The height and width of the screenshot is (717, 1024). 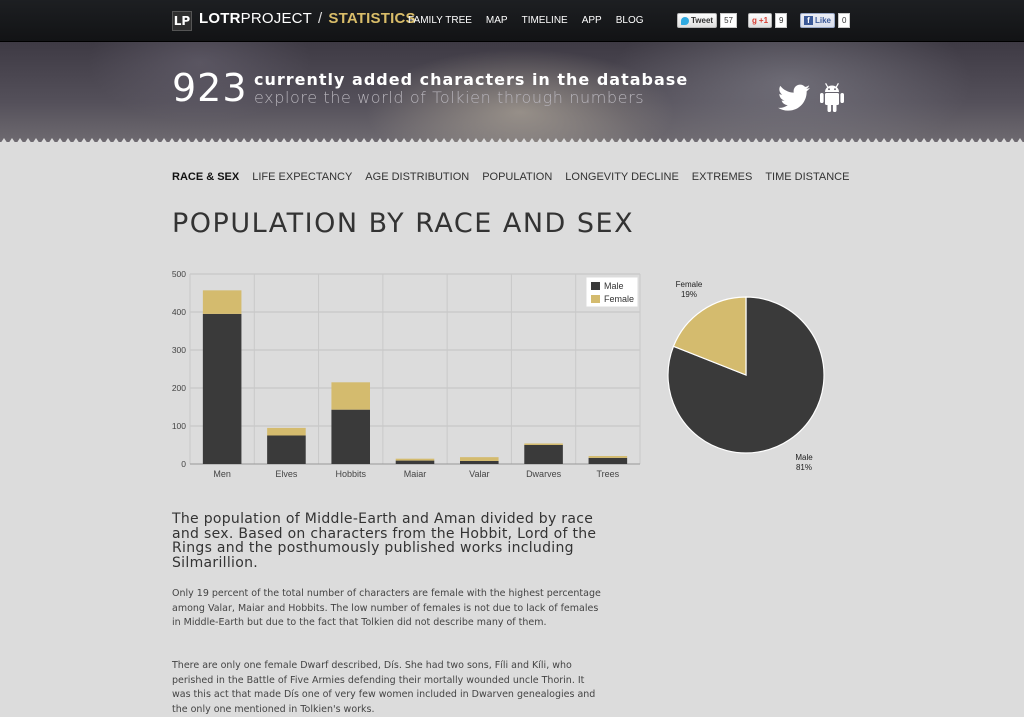 I want to click on legend-swatch-male, so click(x=595, y=286).